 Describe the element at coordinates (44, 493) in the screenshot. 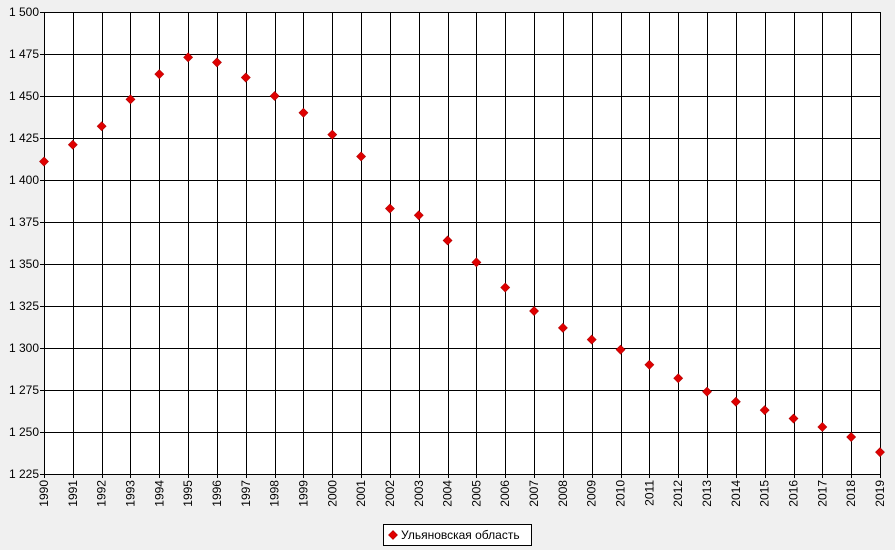

I see `x-tick-label: 1990` at that location.